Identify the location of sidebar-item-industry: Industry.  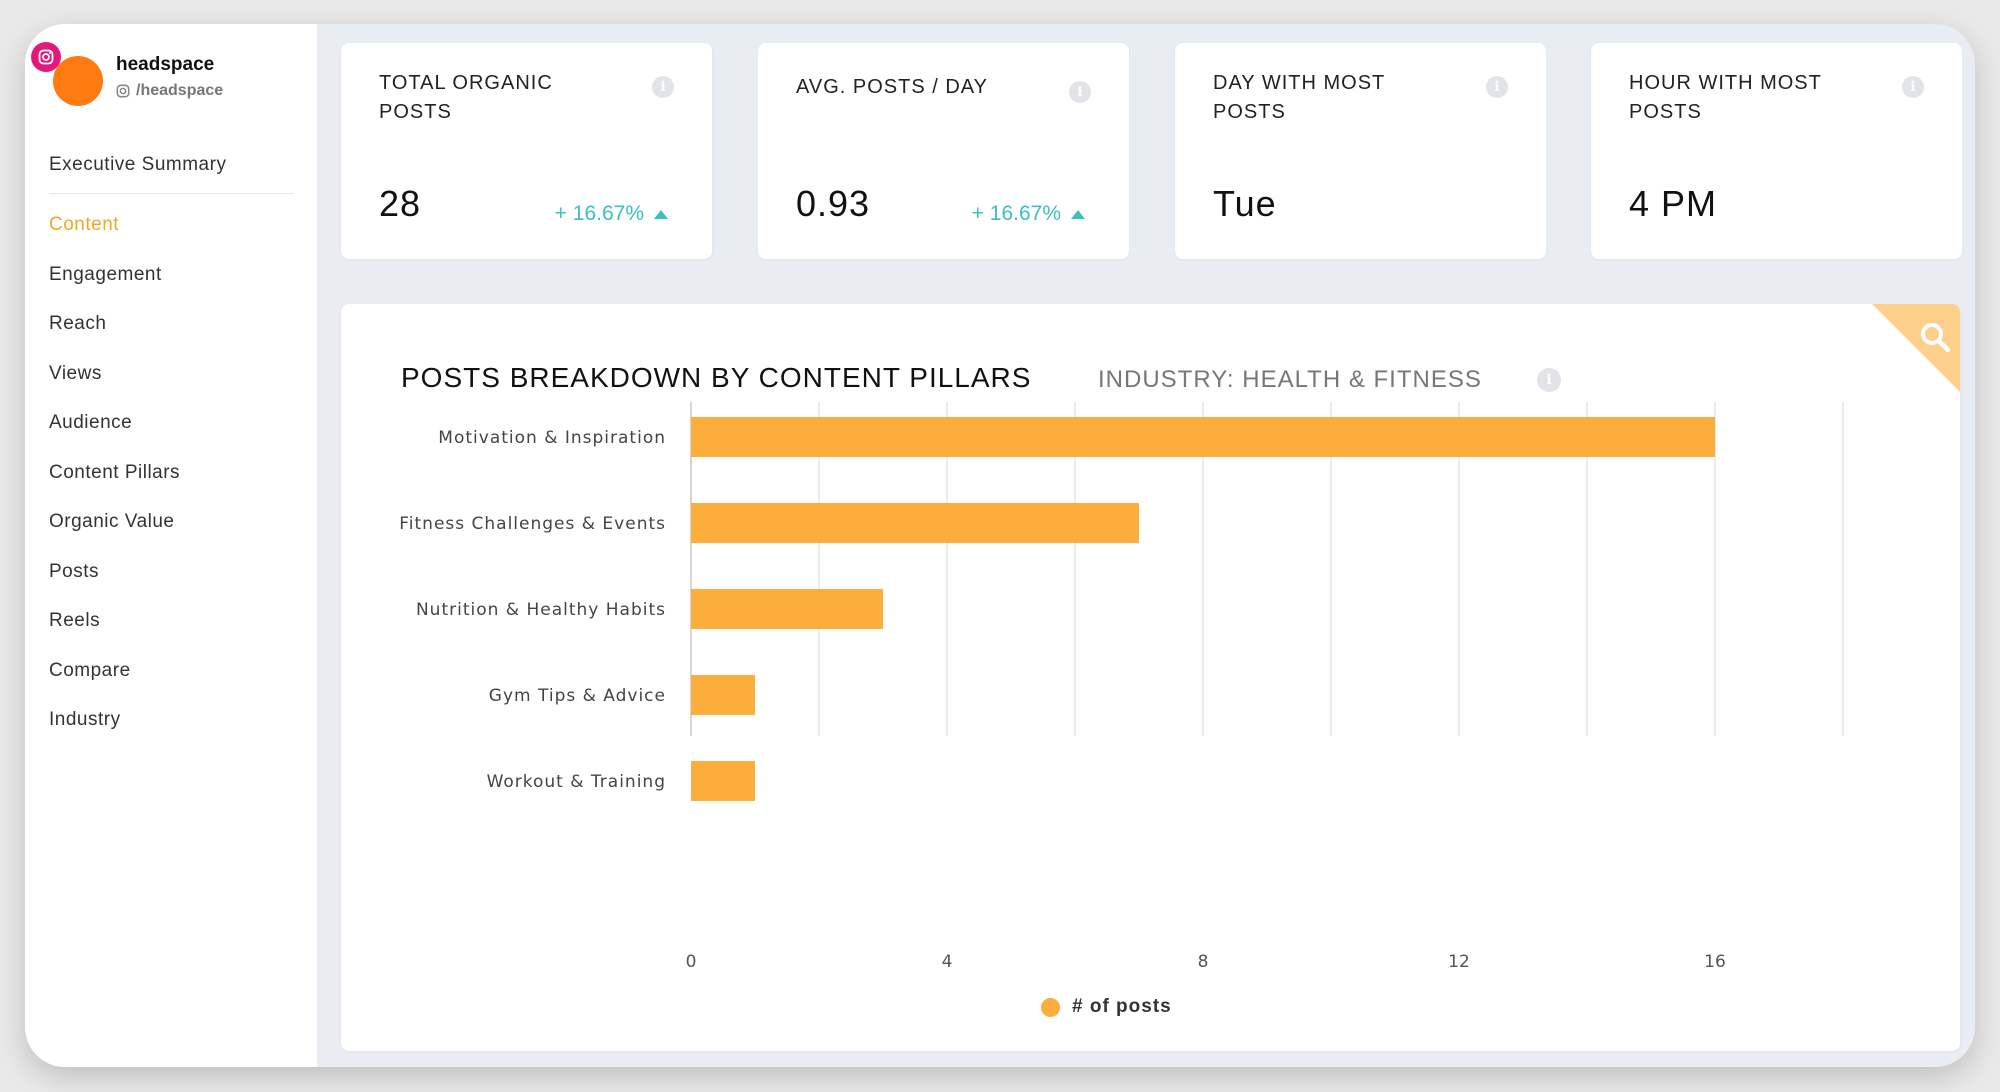
(85, 719).